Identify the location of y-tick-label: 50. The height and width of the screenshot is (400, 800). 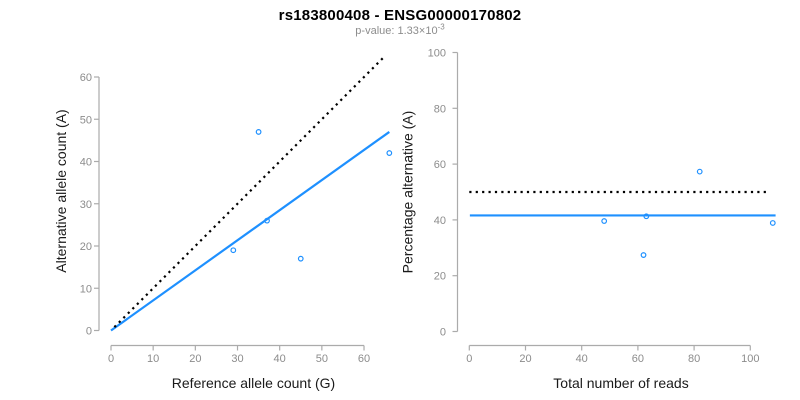
(86, 120).